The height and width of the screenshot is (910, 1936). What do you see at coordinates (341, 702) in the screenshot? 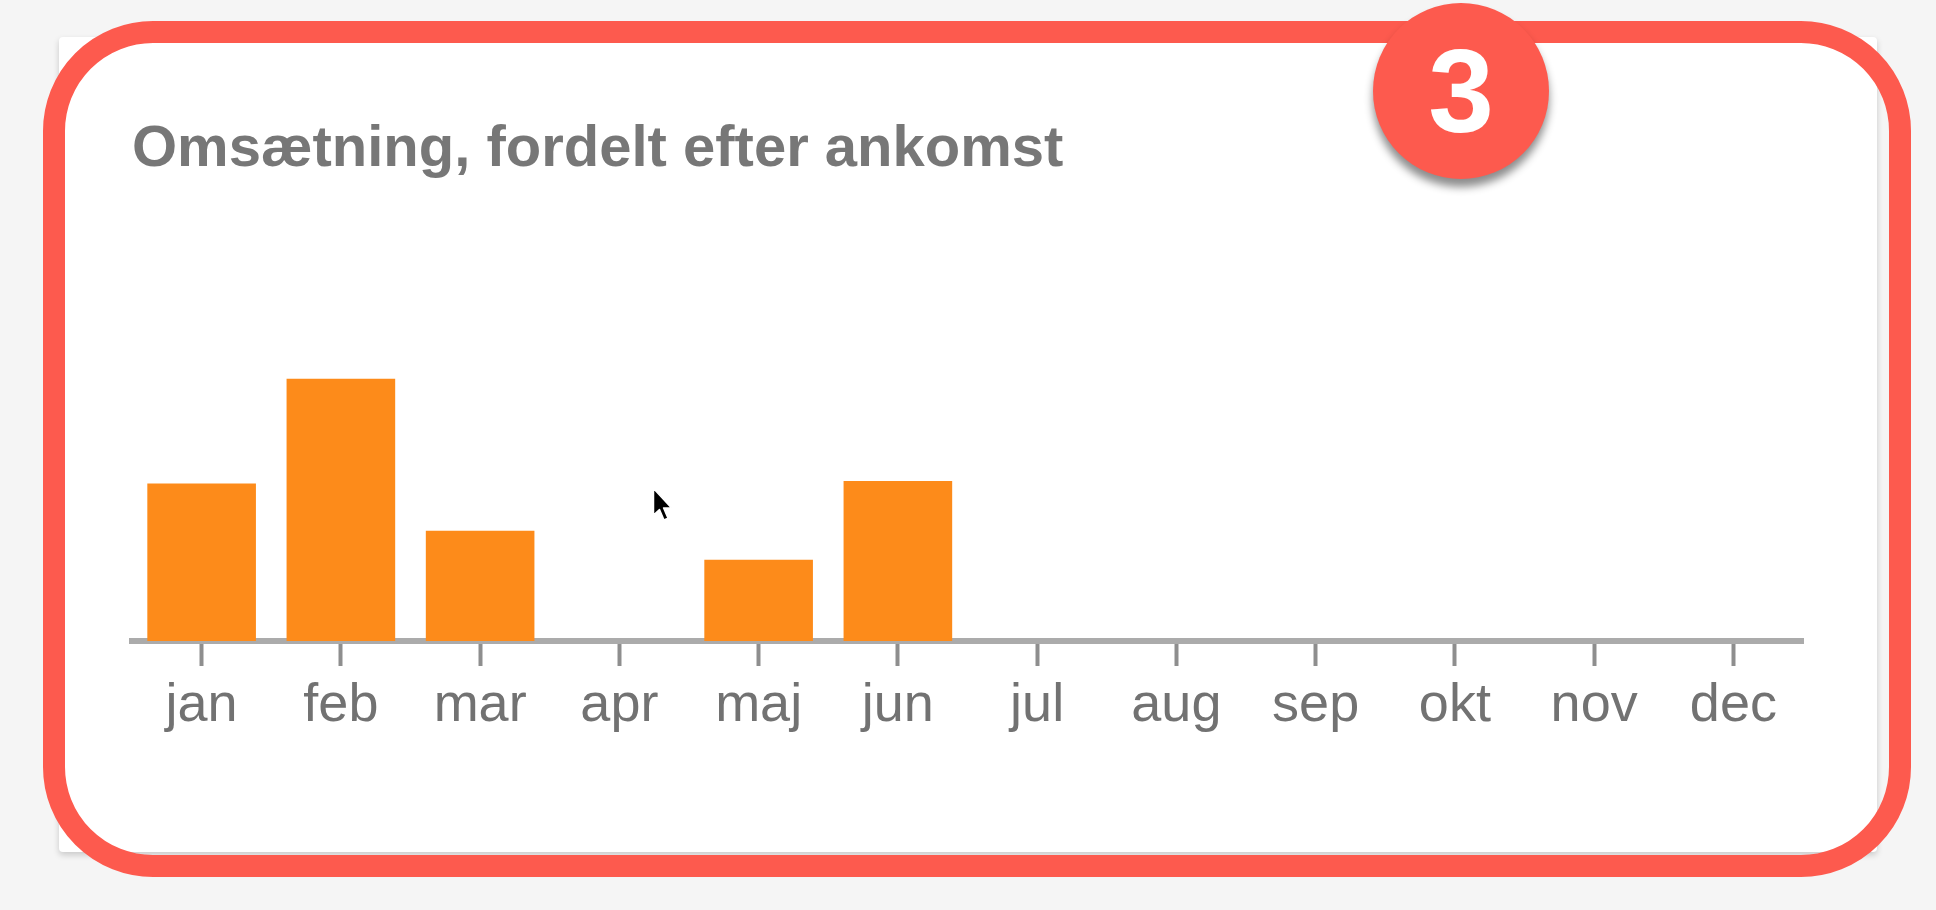
I see `x-tick-label: feb` at bounding box center [341, 702].